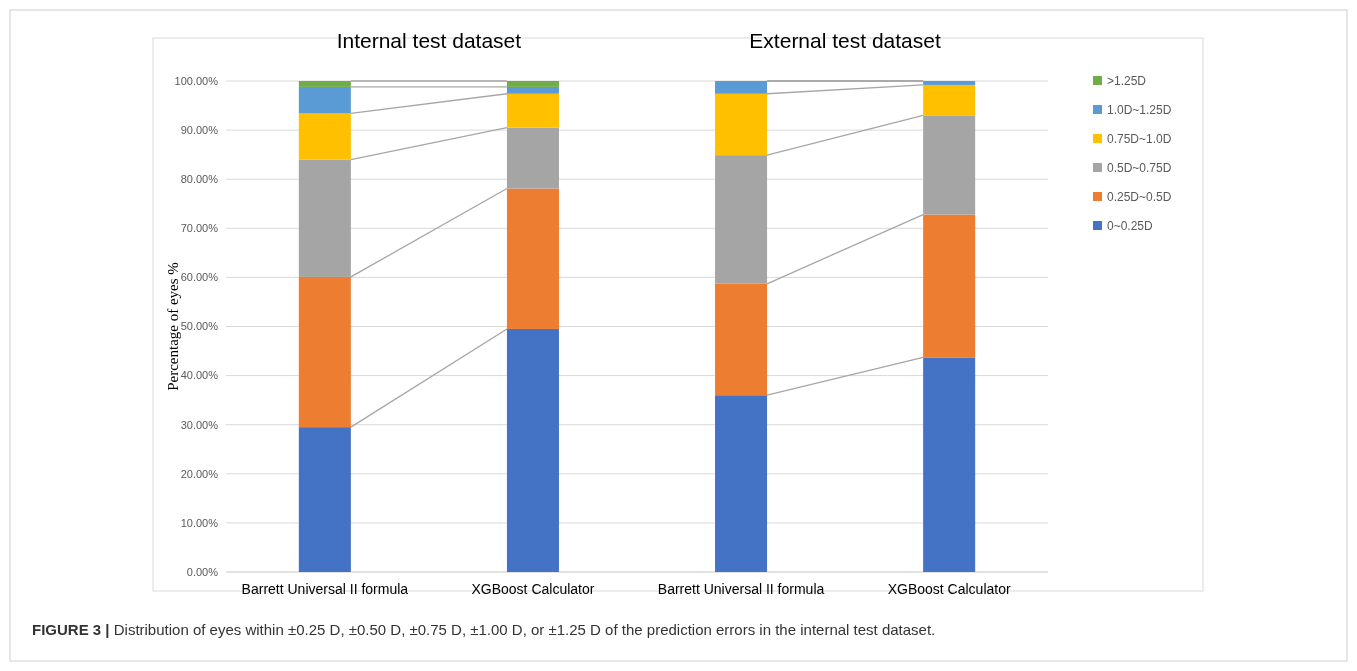 Image resolution: width=1357 pixels, height=671 pixels. Describe the element at coordinates (196, 80) in the screenshot. I see `y-tick-label: 100.00%` at that location.